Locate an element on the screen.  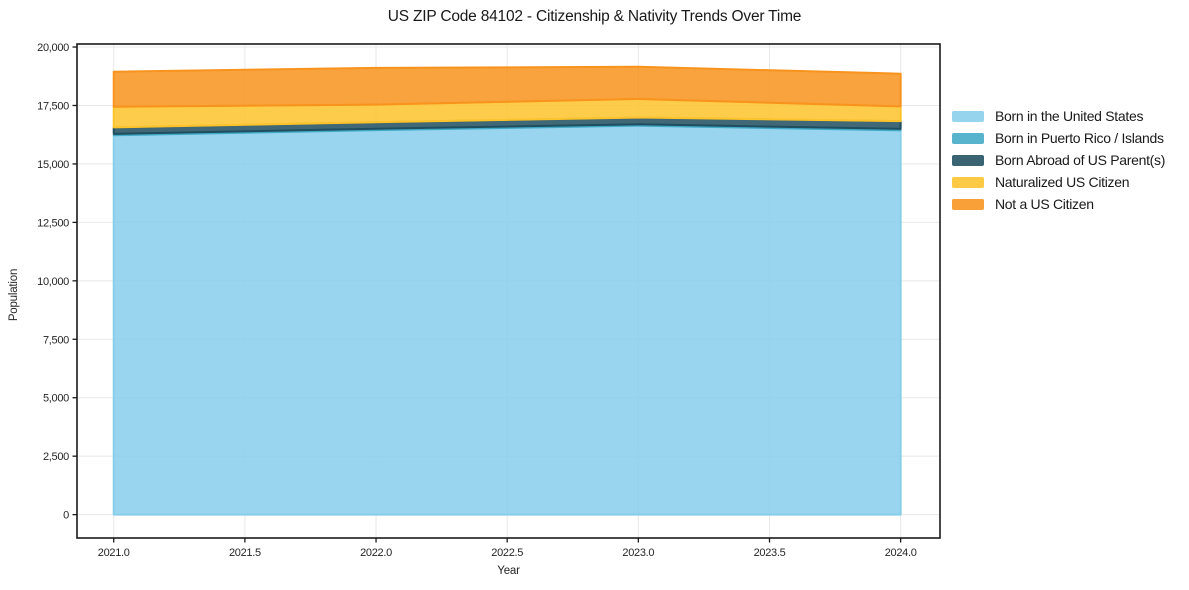
x-tick-label: 2021.5 is located at coordinates (245, 553).